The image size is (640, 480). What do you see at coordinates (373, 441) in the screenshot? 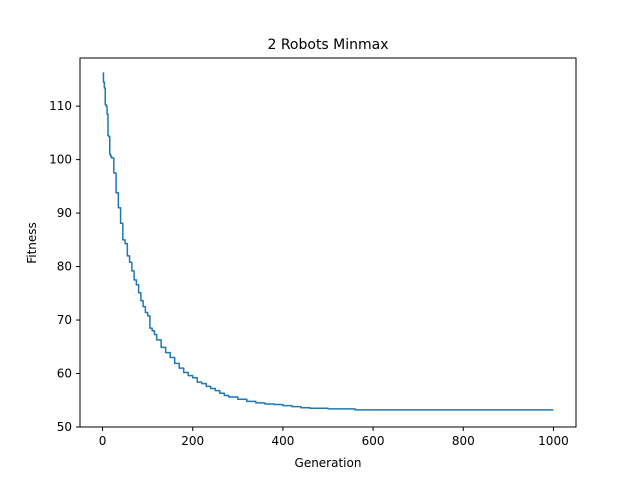
I see `x-tick-label: 600` at bounding box center [373, 441].